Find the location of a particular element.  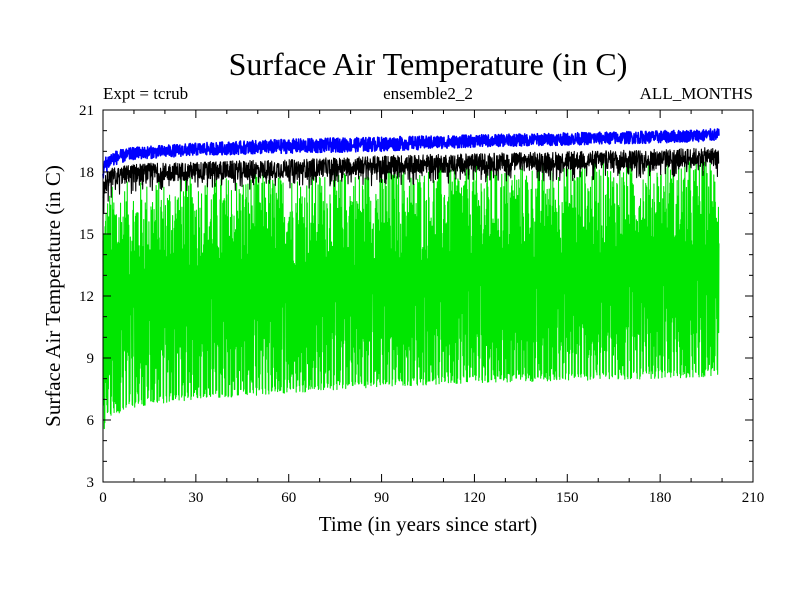

x-axis-label: Time (in years since start) is located at coordinates (428, 524).